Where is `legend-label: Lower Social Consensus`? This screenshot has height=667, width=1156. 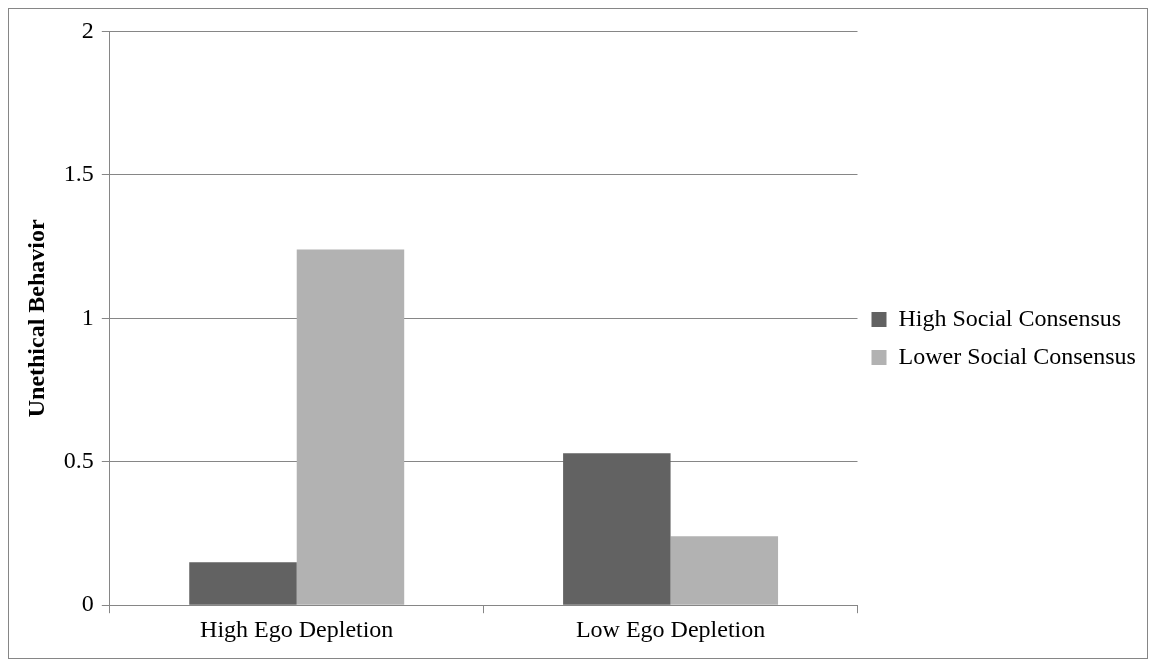
legend-label: Lower Social Consensus is located at coordinates (1017, 355).